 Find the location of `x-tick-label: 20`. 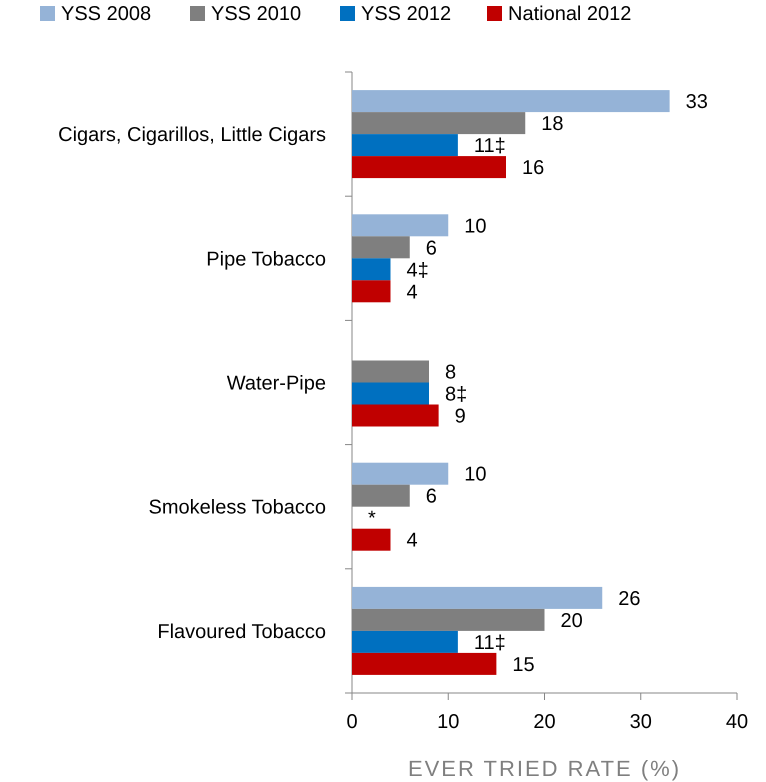

x-tick-label: 20 is located at coordinates (544, 722).